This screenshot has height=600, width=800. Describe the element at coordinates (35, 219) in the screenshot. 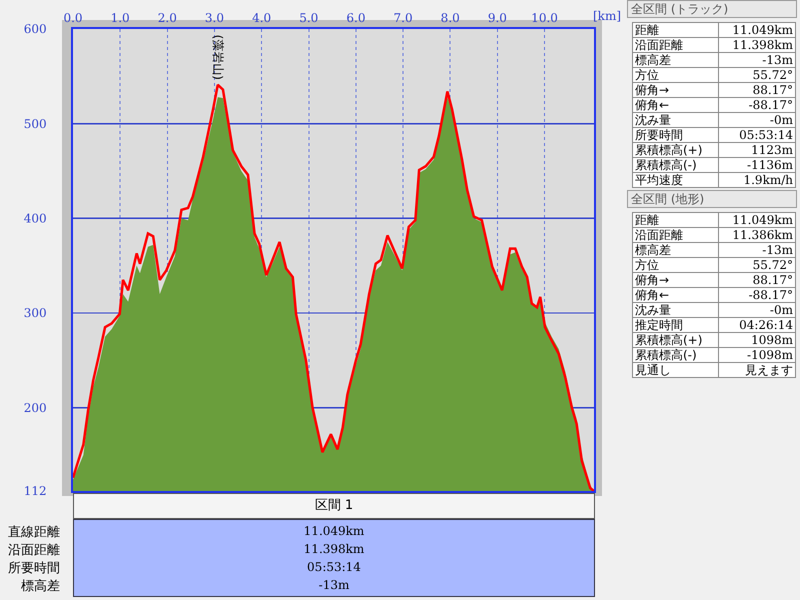

I see `y-tick-label: 400` at that location.